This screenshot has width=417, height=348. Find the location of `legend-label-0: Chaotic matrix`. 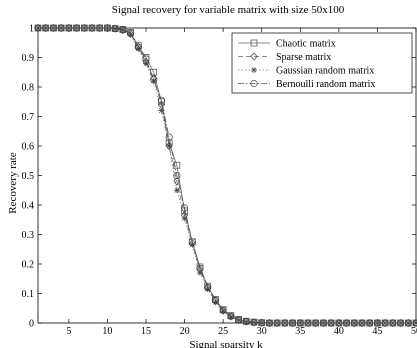

legend-label-0: Chaotic matrix is located at coordinates (306, 44).